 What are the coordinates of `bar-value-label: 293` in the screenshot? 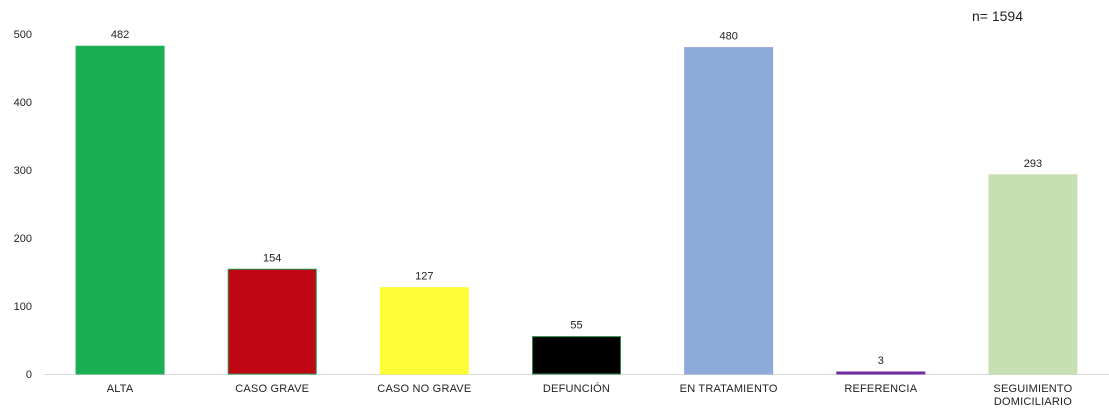 It's located at (1033, 164).